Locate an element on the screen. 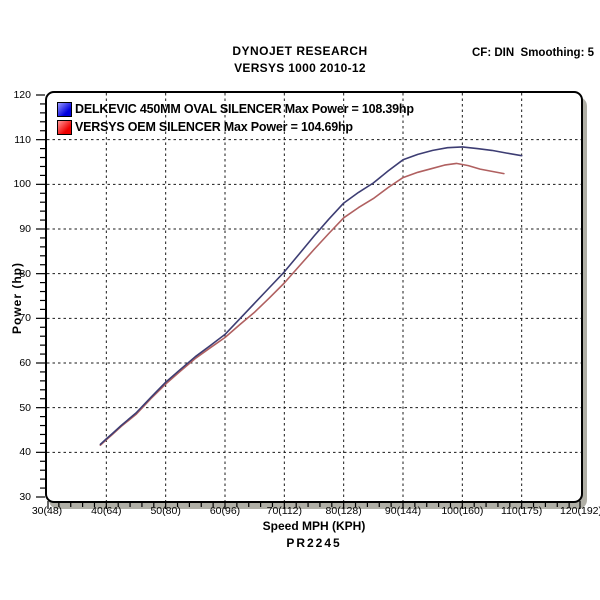 The width and height of the screenshot is (600, 600). x-tick-label: 40(64) is located at coordinates (106, 511).